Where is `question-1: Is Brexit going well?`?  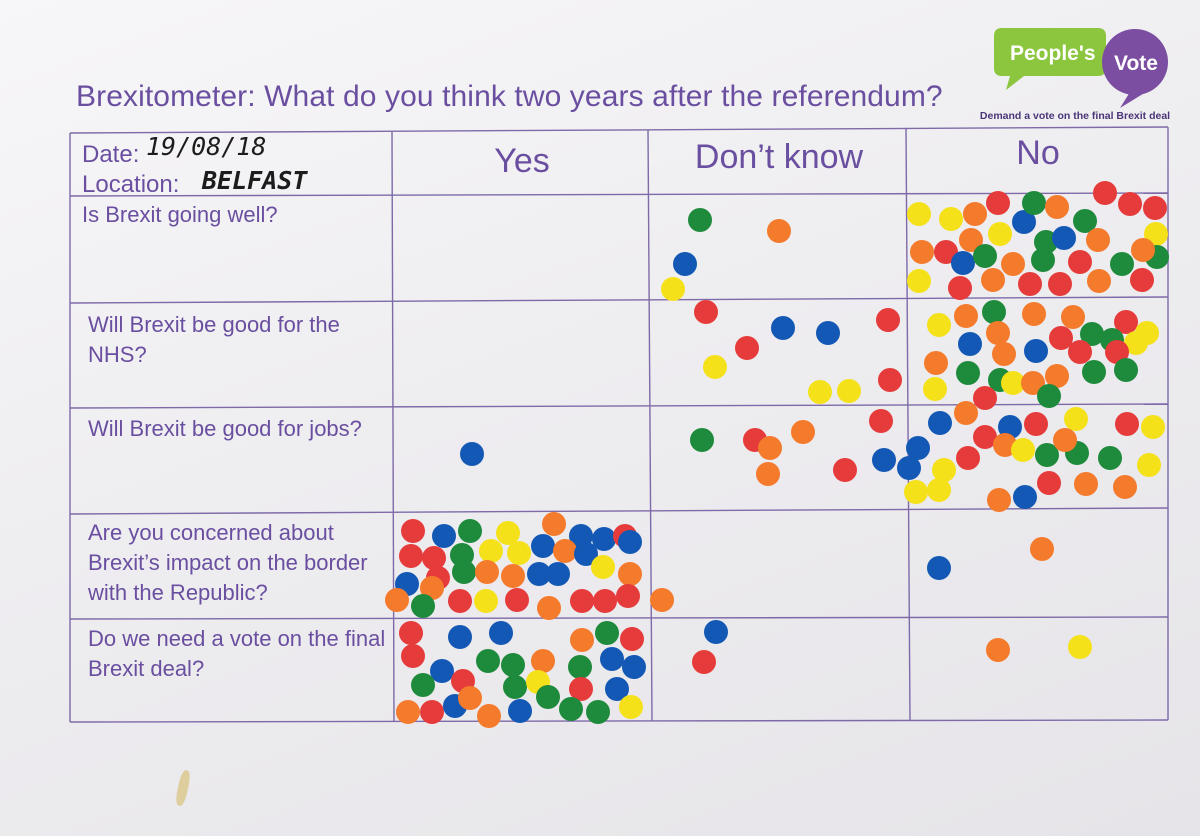 question-1: Is Brexit going well? is located at coordinates (180, 214).